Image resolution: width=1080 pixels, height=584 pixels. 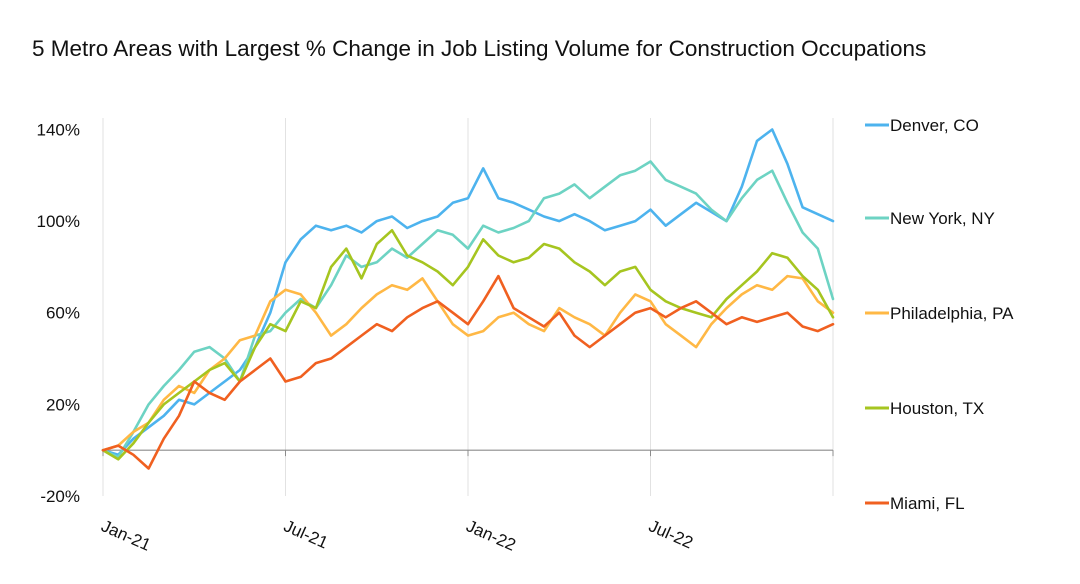 I want to click on legend-item-4: Miami, FL, so click(x=915, y=503).